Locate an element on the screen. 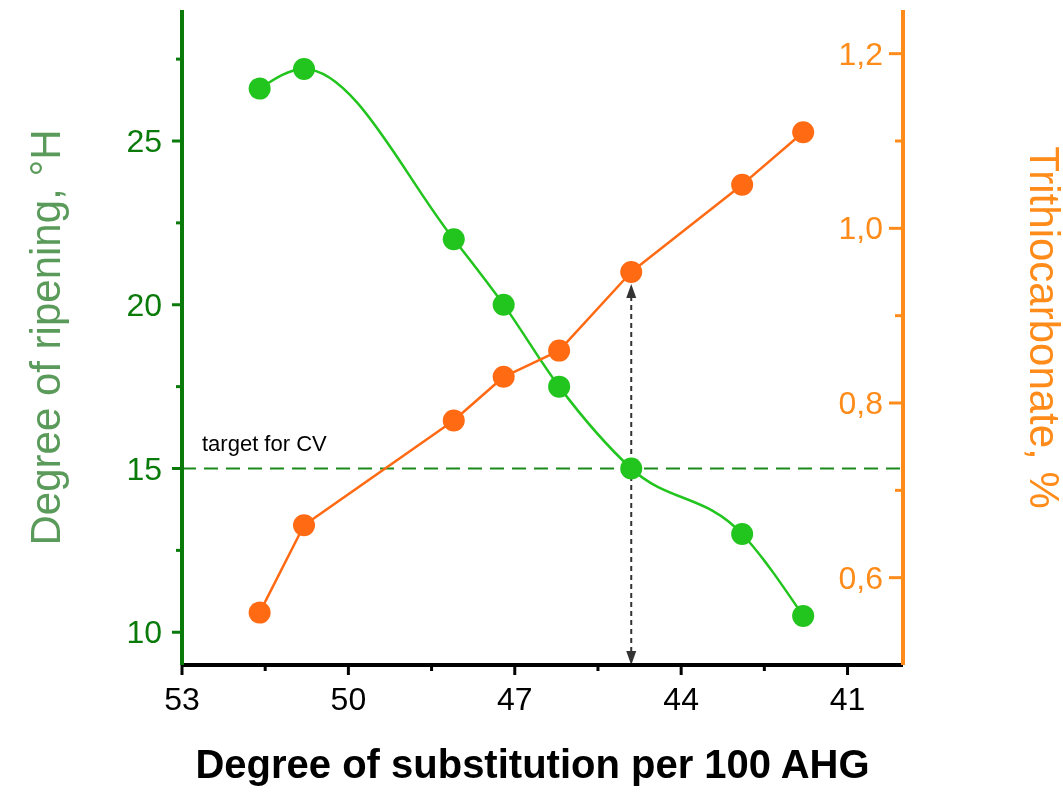 This screenshot has height=793, width=1063. y-tick-label: 15 is located at coordinates (144, 468).